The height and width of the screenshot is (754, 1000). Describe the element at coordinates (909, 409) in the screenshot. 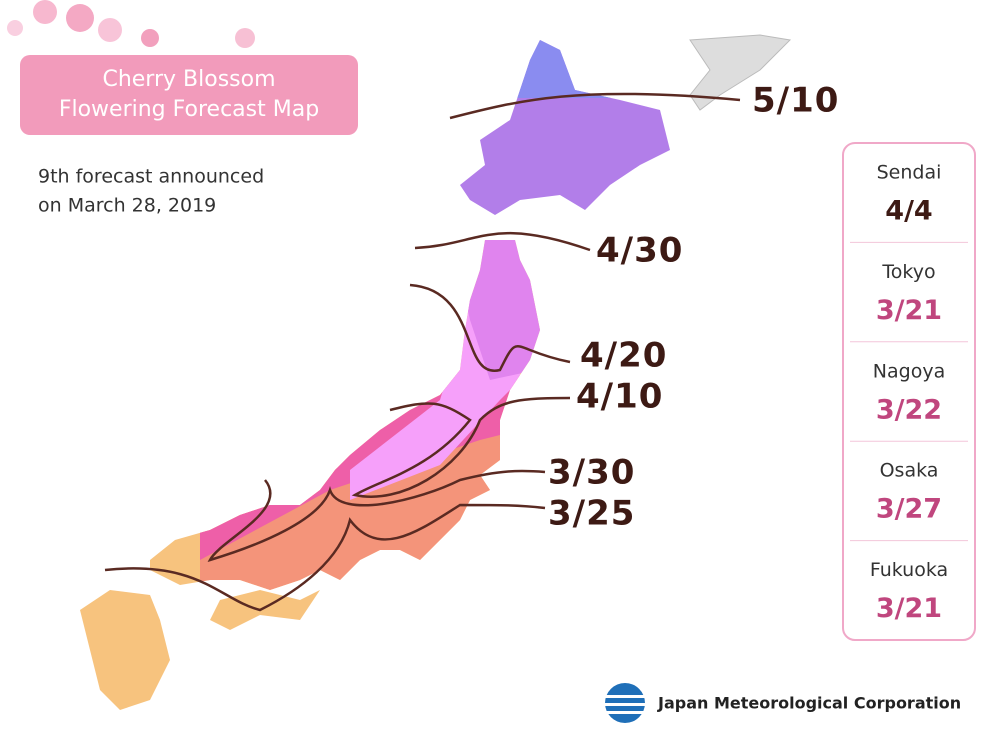

I see `city-date: 3/22` at that location.